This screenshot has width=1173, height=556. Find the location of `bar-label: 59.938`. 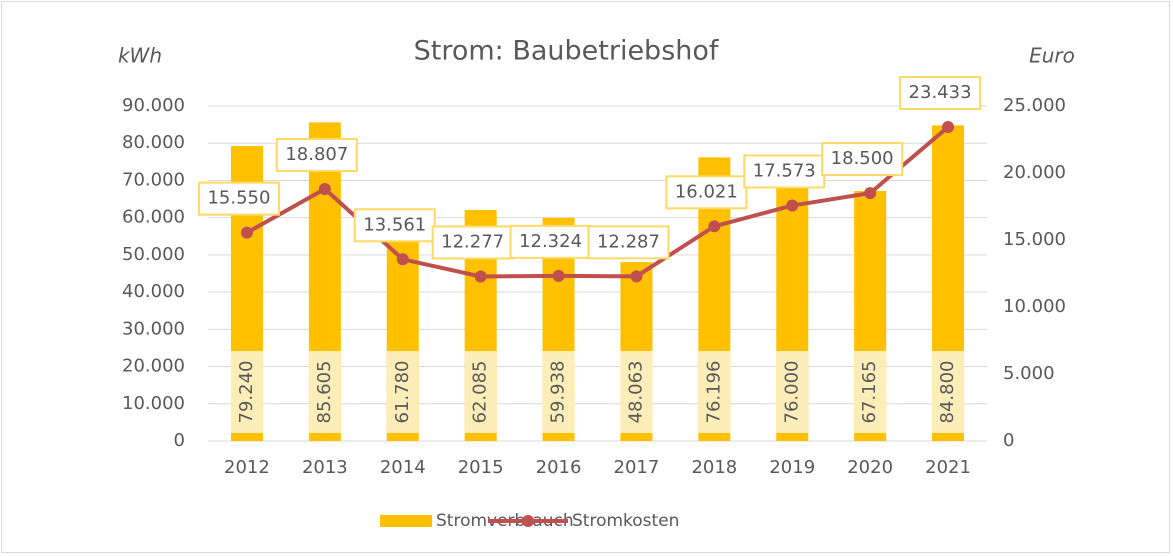

bar-label: 59.938 is located at coordinates (558, 392).